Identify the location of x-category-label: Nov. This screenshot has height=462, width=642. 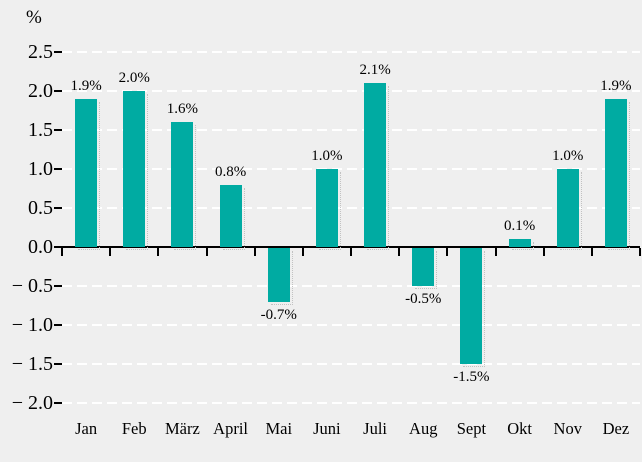
(567, 428).